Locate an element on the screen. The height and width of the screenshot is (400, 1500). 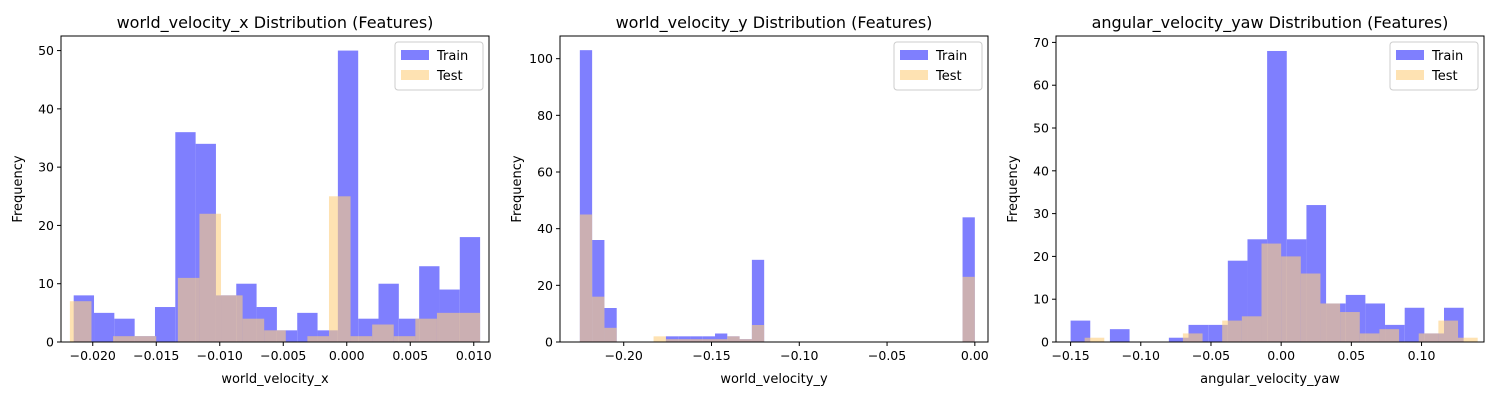
x-tick-label: 0.05 is located at coordinates (1351, 355).